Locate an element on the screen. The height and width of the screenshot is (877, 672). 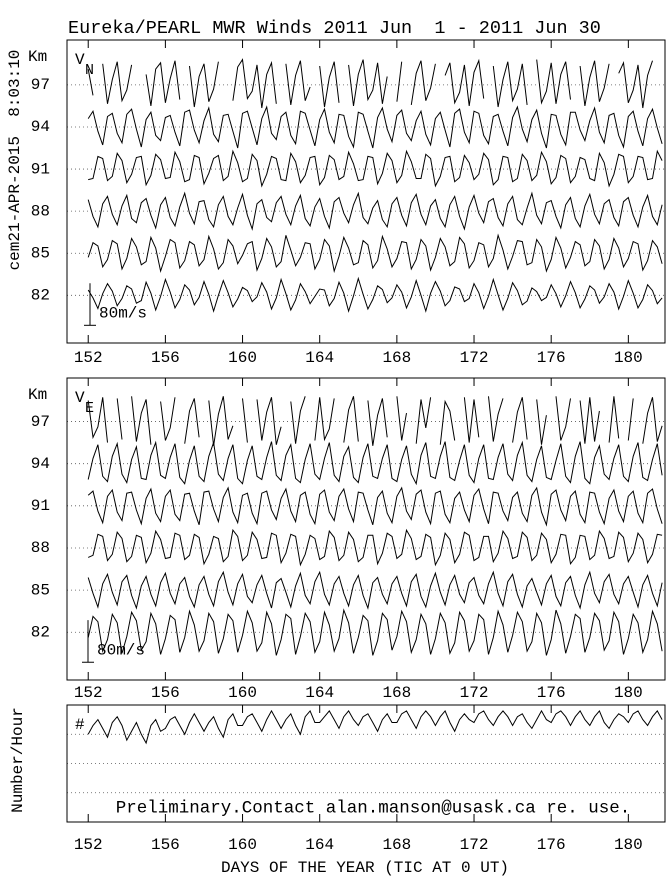
y-axis-title: Number/Hour is located at coordinates (18, 760).